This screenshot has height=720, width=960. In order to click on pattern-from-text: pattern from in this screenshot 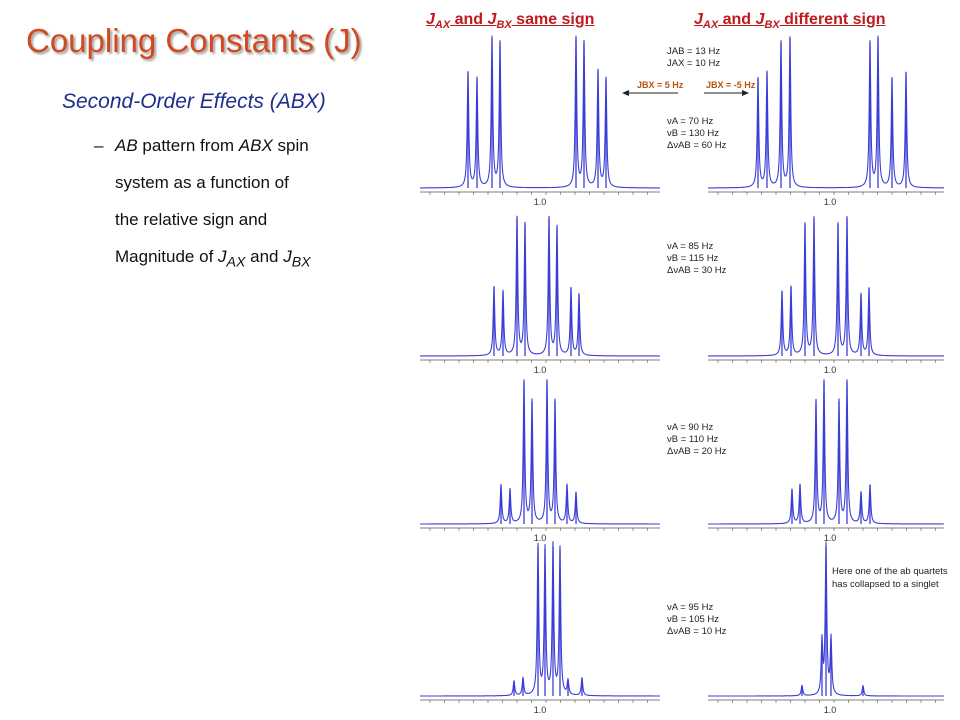, I will do `click(188, 145)`.